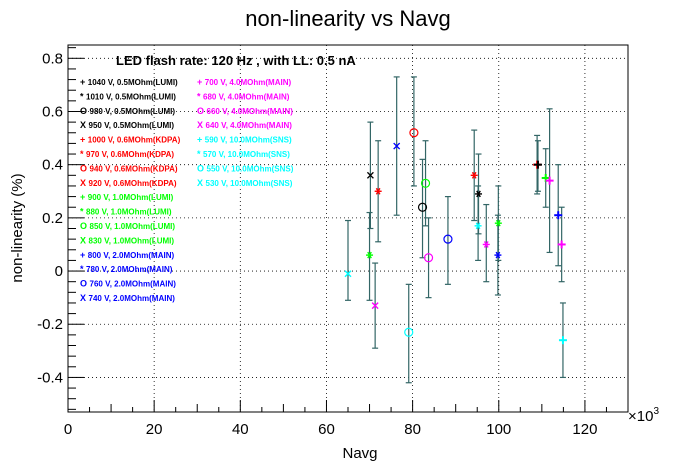  I want to click on x-axis-exponent: ×10³, so click(643, 415).